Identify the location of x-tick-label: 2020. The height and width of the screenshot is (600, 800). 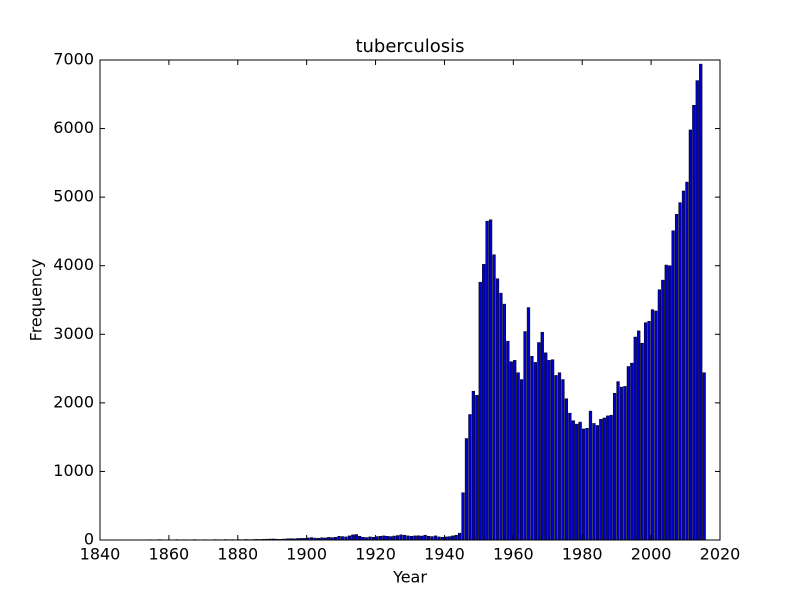
(720, 554).